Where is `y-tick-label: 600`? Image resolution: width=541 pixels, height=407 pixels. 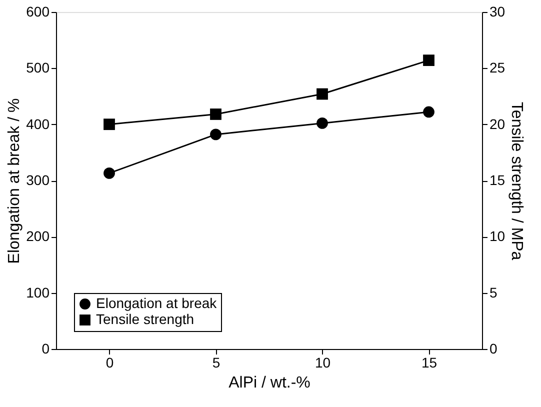
y-tick-label: 600 is located at coordinates (38, 12).